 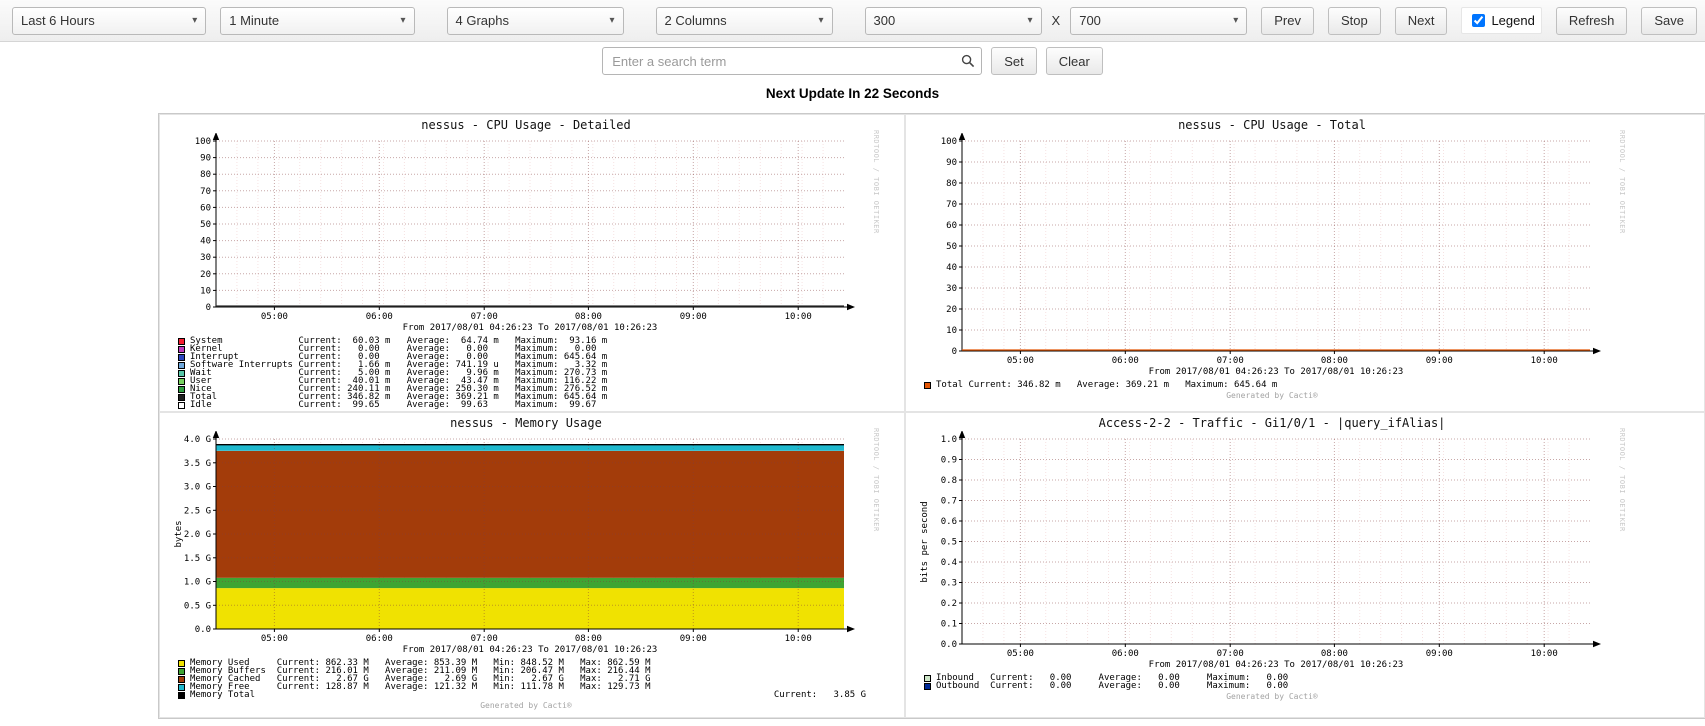 What do you see at coordinates (526, 423) in the screenshot?
I see `graph-title: nessus - Memory Usage` at bounding box center [526, 423].